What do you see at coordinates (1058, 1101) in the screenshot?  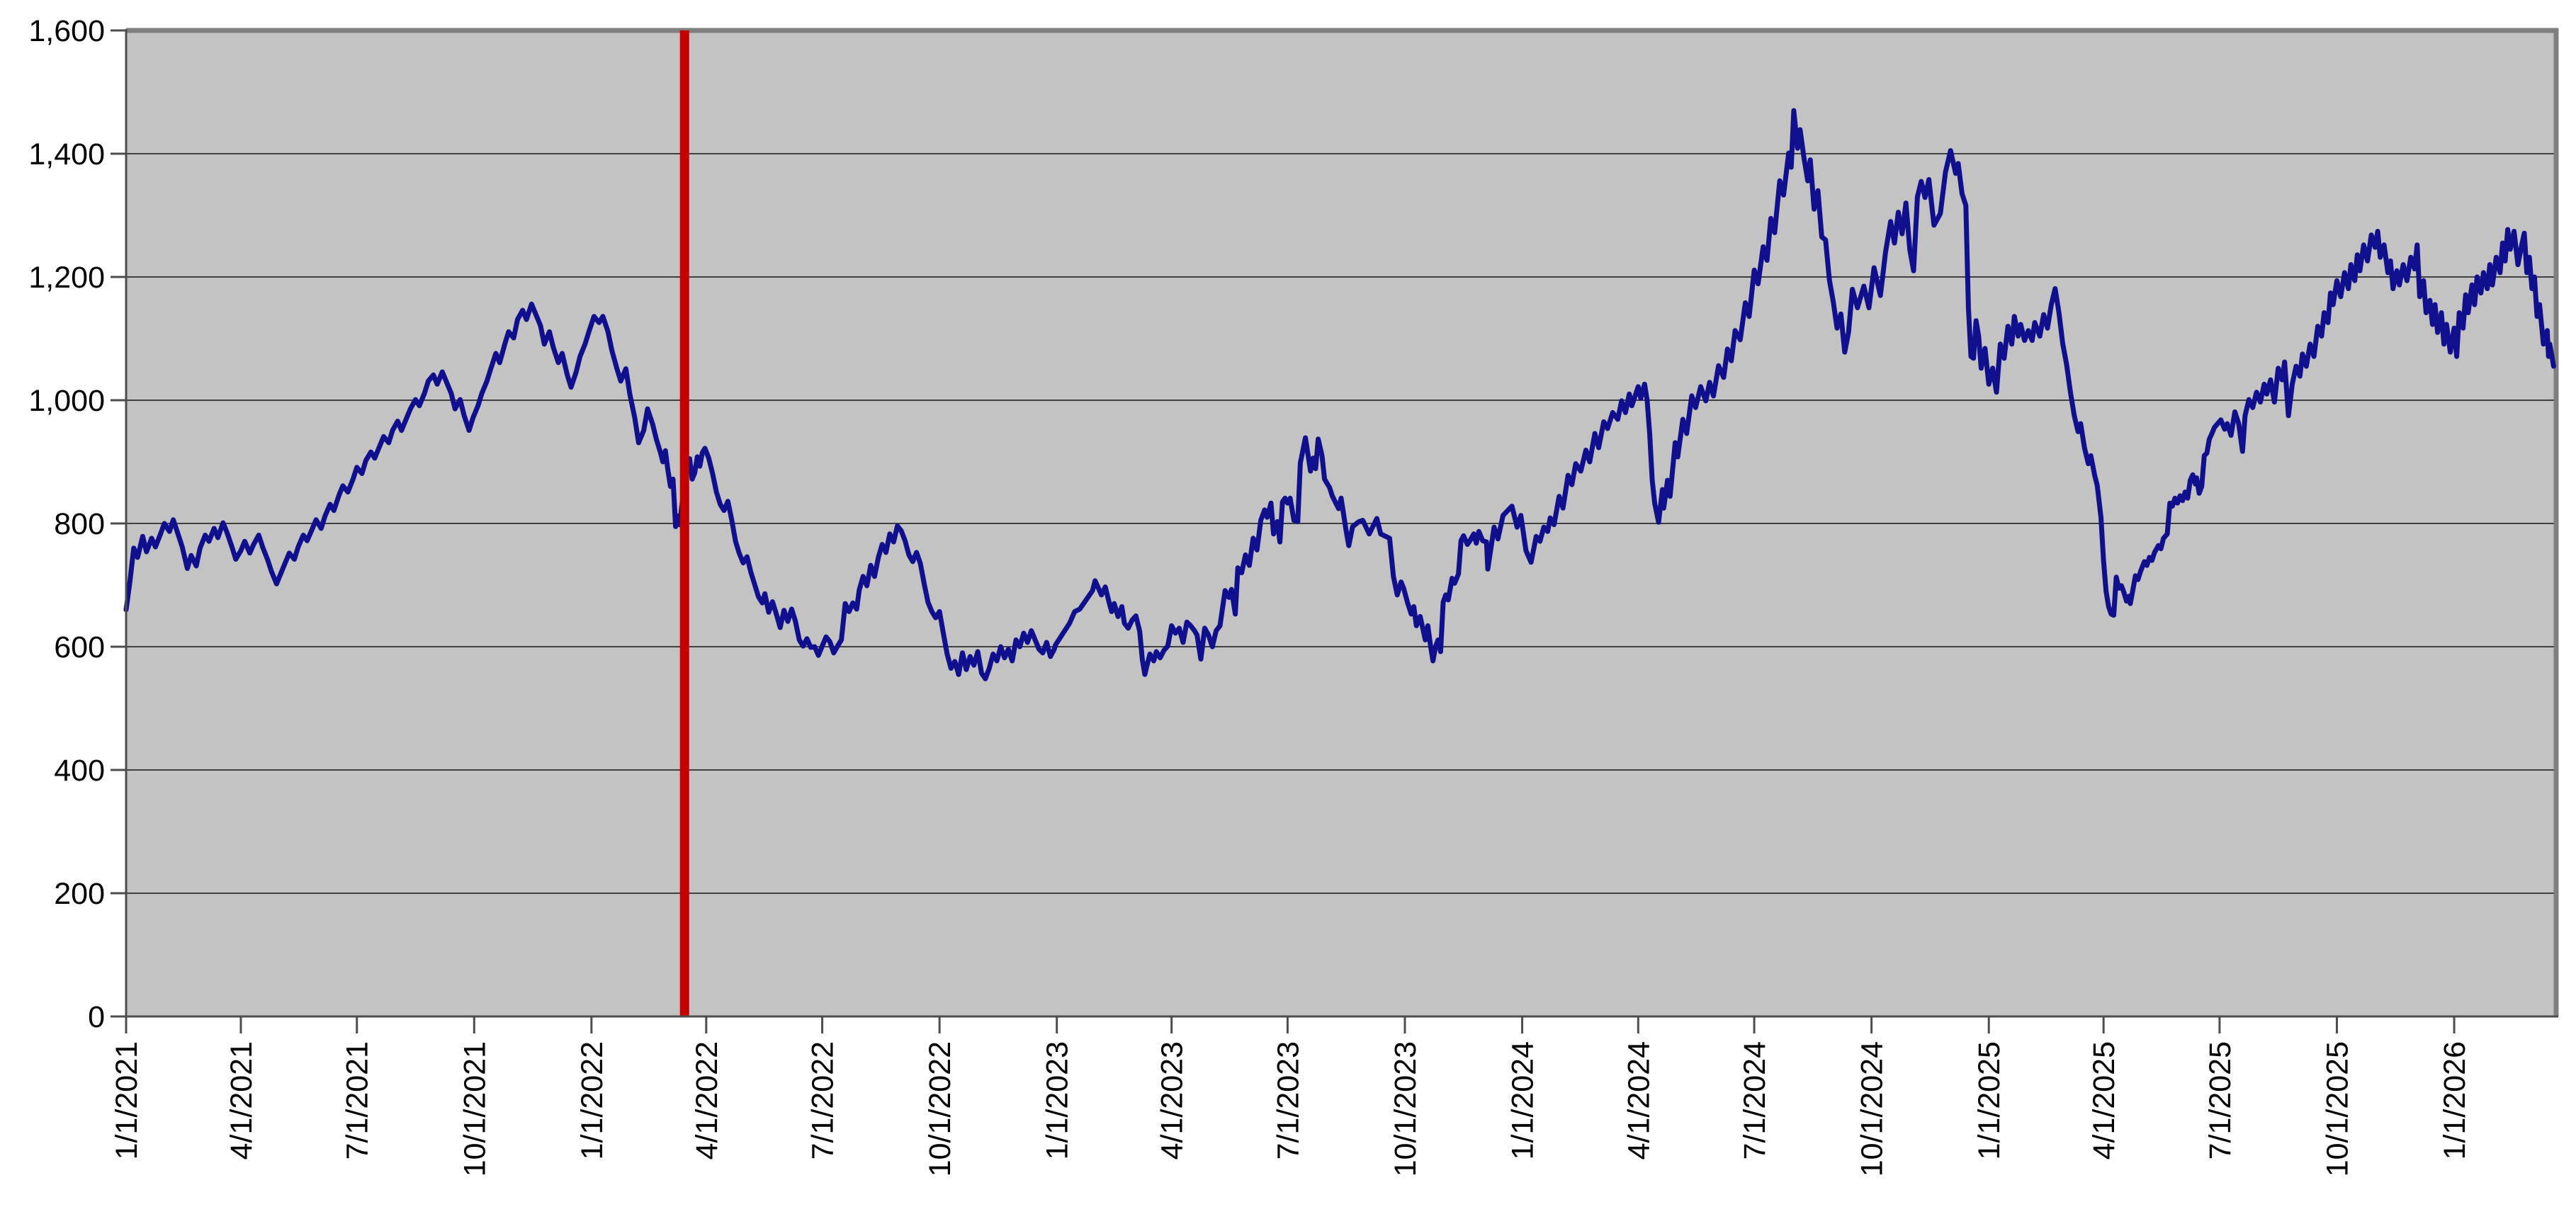 I see `x-axis-label: 1/1/2023` at bounding box center [1058, 1101].